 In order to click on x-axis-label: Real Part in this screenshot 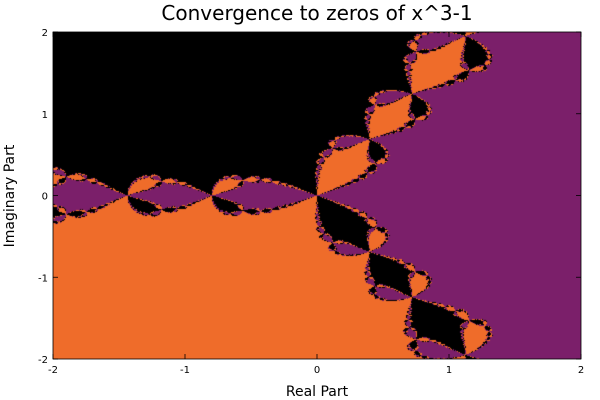, I will do `click(317, 392)`.